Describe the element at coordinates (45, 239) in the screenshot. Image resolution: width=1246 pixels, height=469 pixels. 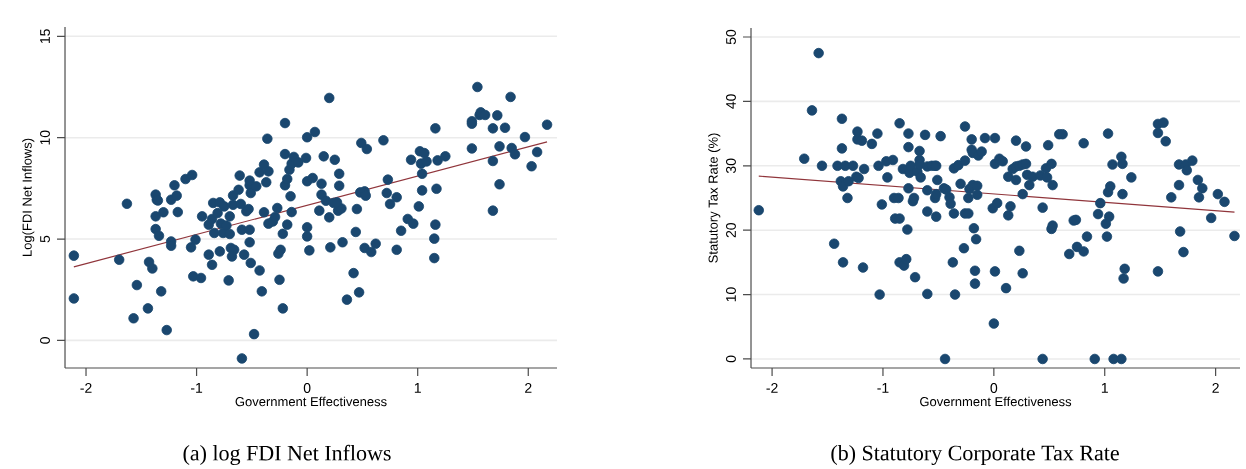
I see `y-tick-label: 5` at that location.